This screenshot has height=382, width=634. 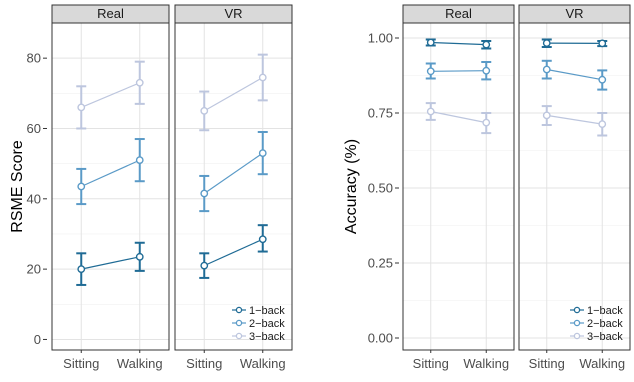 I want to click on y-axis-title: RSME Score, so click(x=17, y=186).